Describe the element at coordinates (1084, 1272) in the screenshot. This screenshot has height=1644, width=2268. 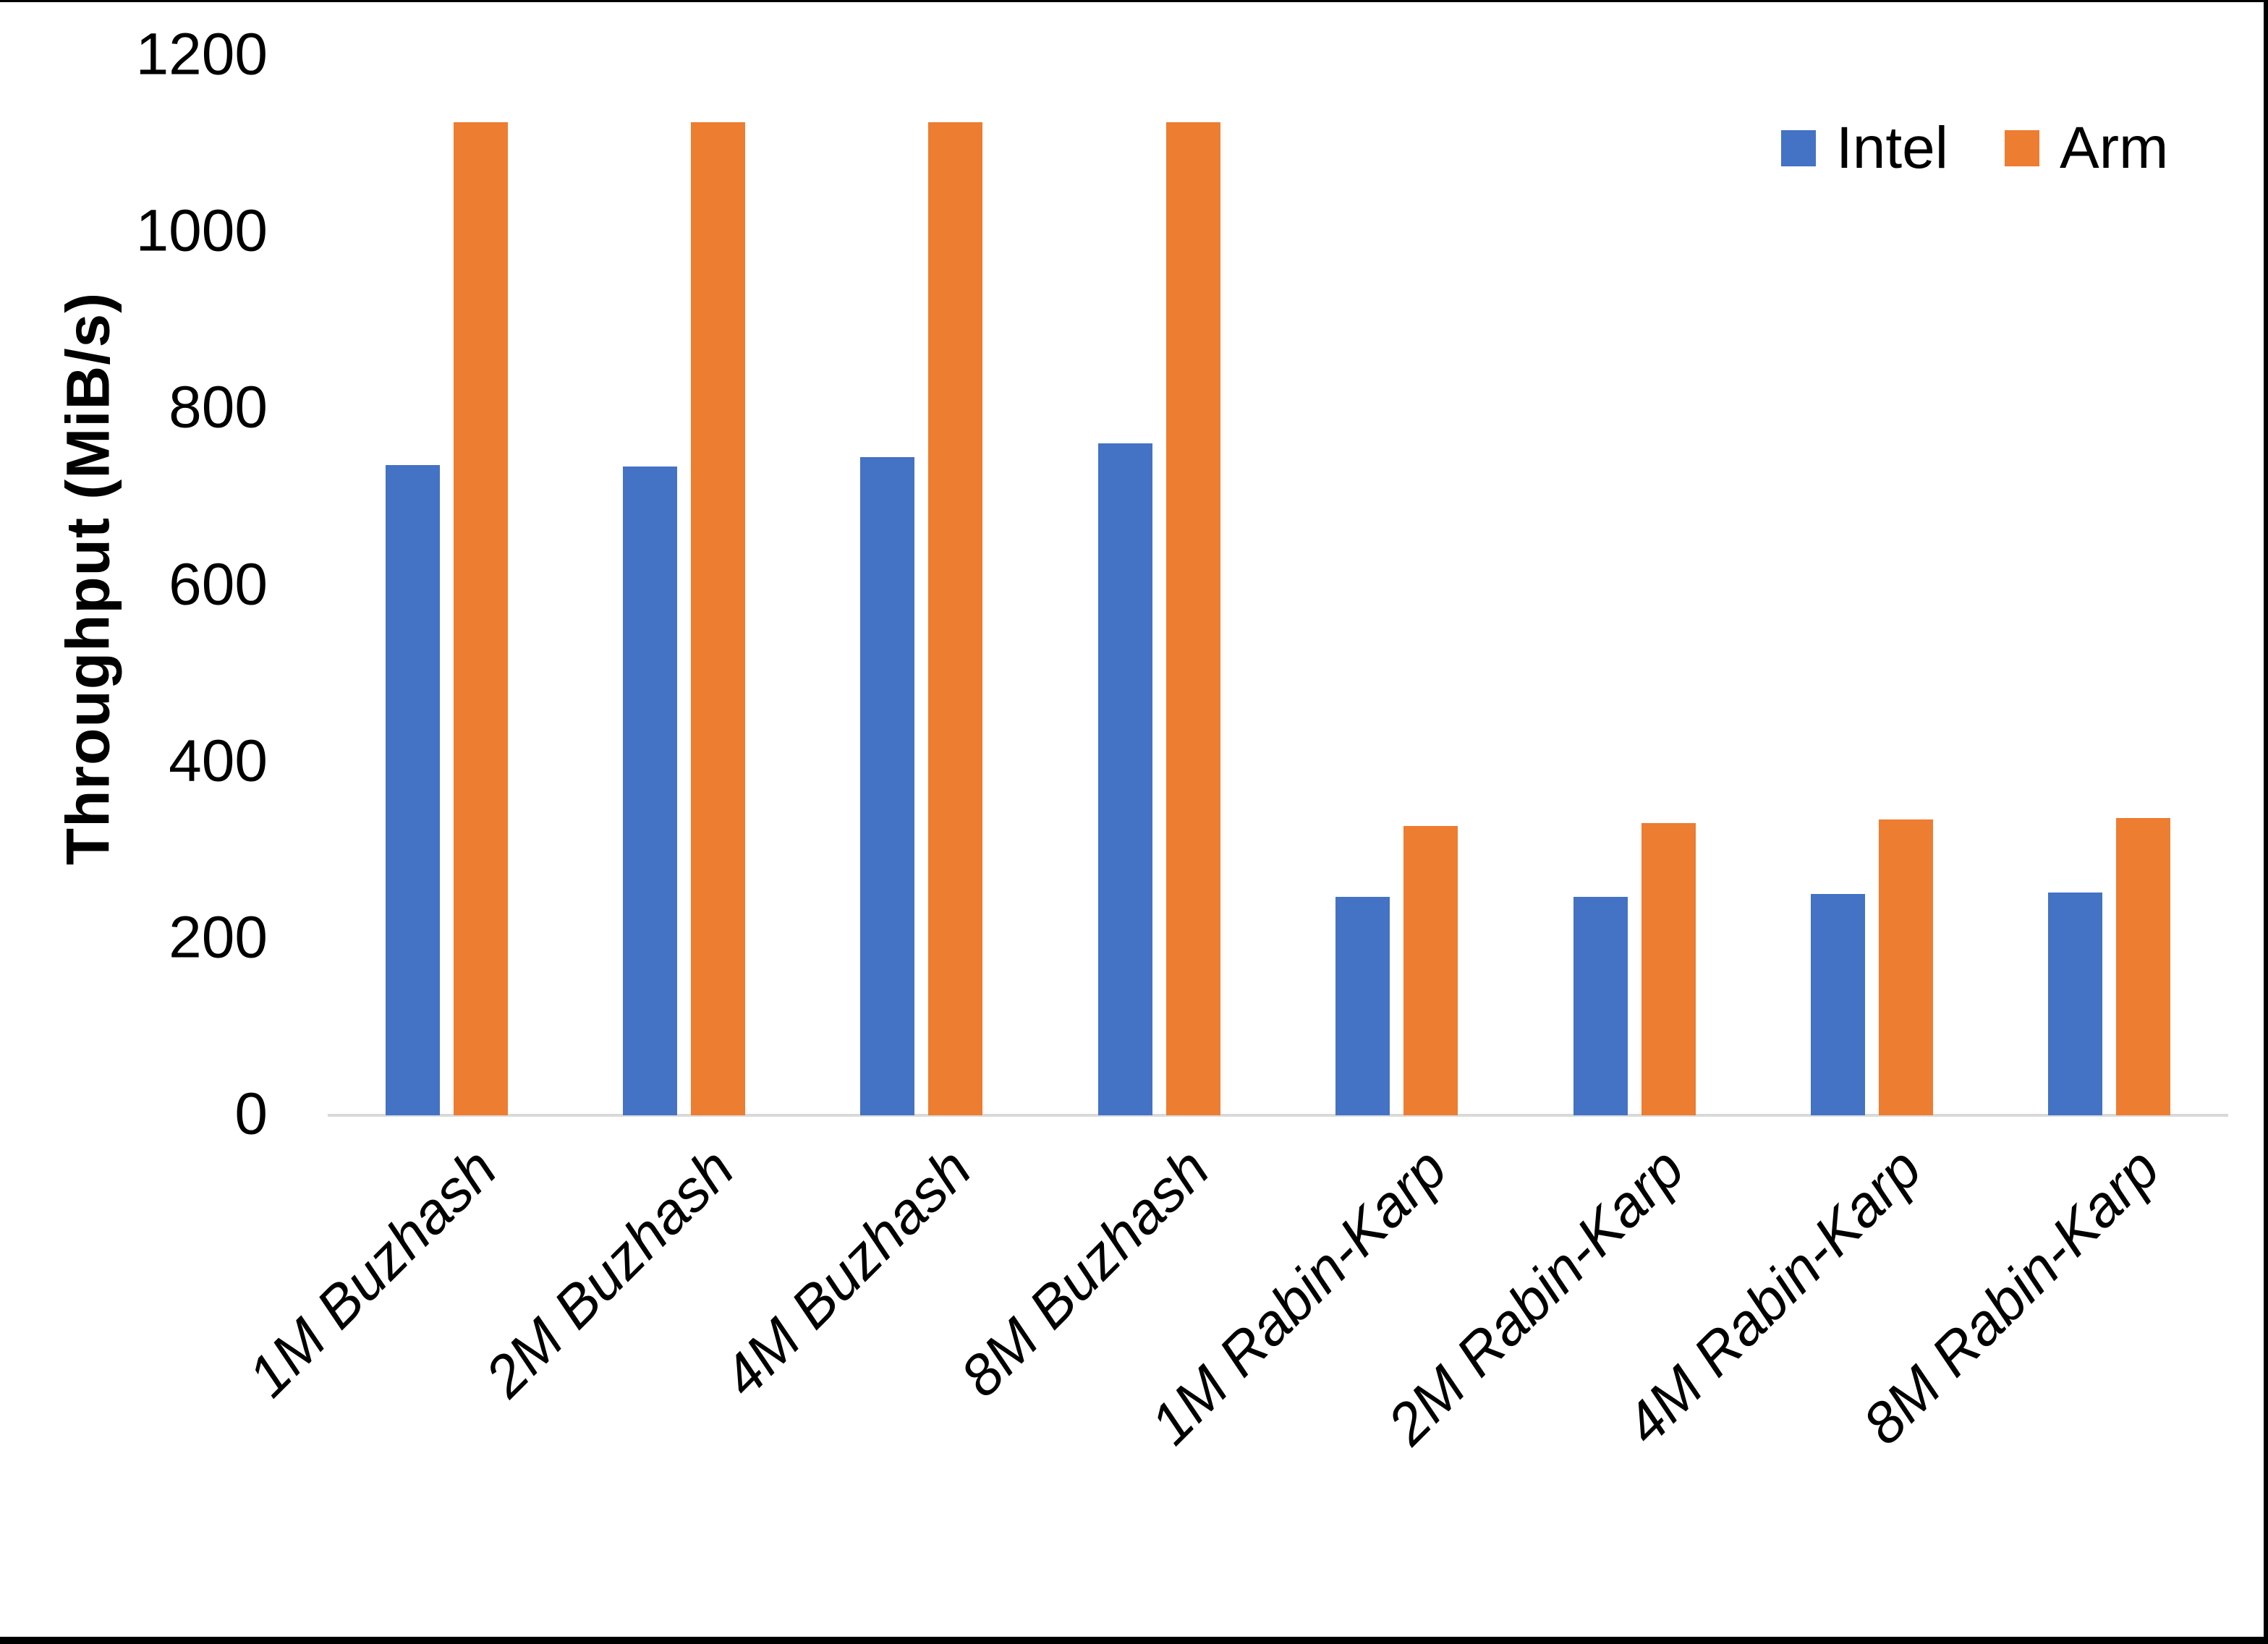
I see `x-category-label: 8M Buzhash` at that location.